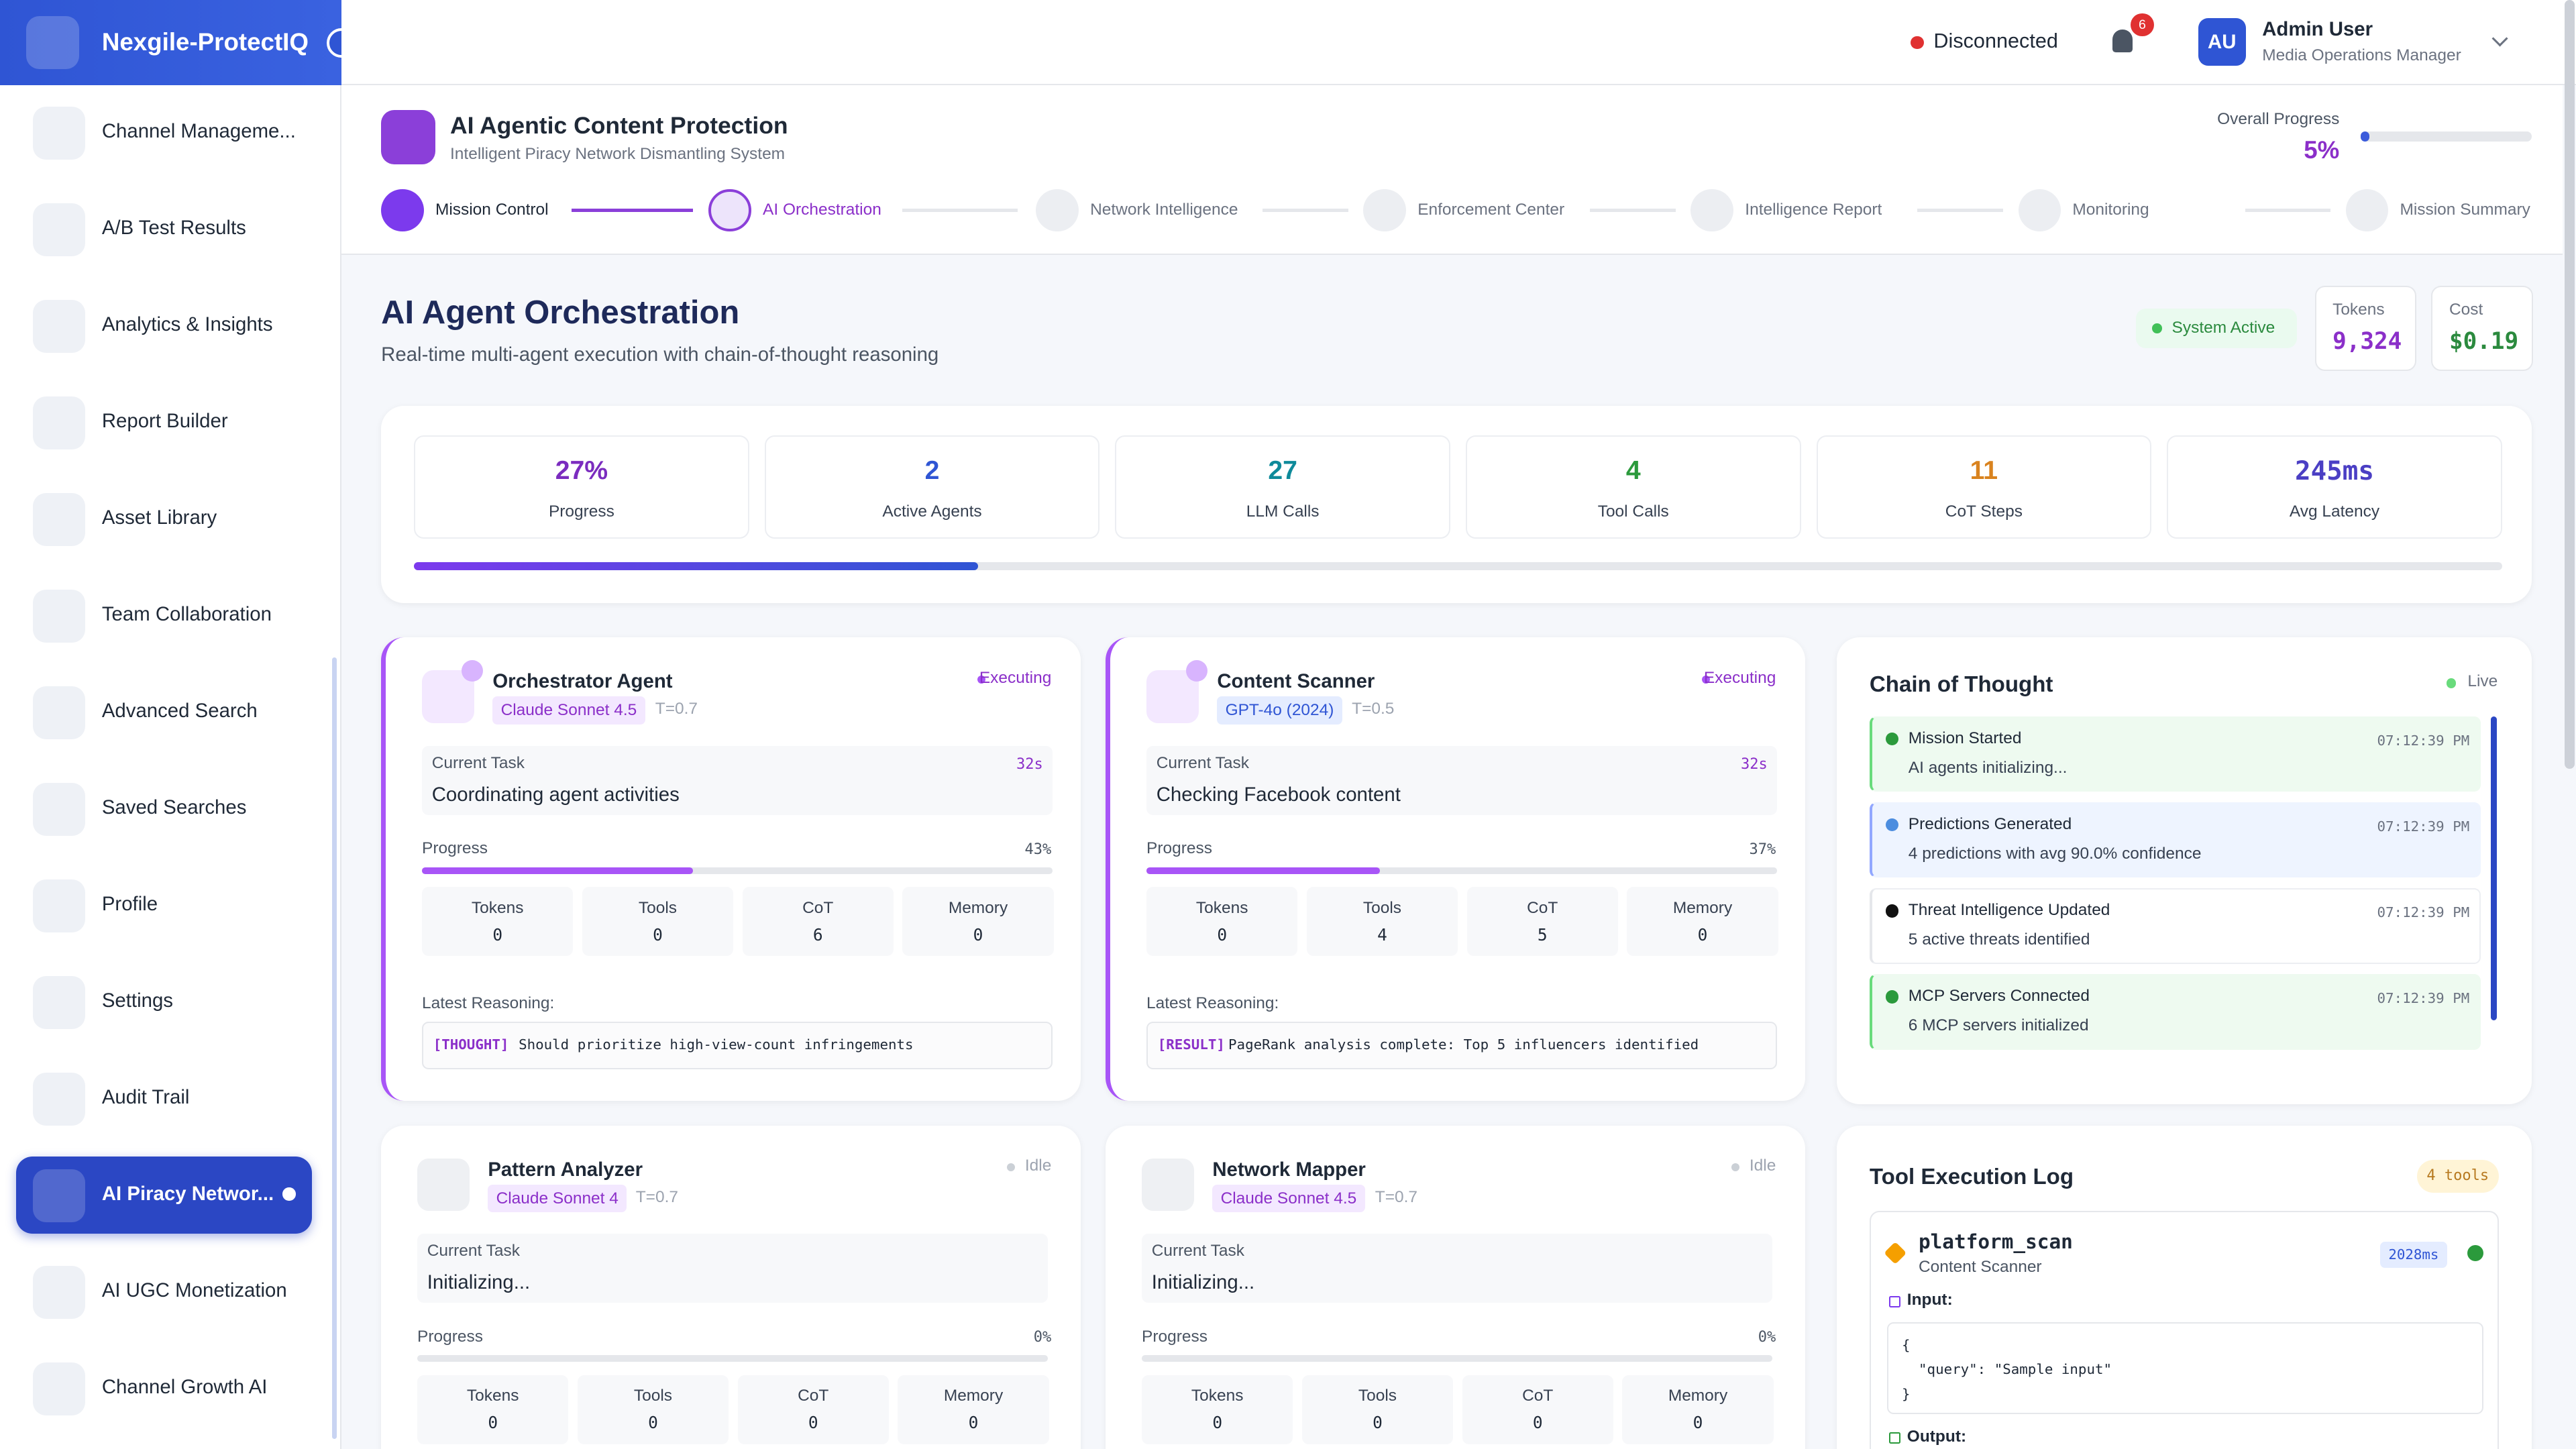  Describe the element at coordinates (164, 1001) in the screenshot. I see `nav-item: Settings` at that location.